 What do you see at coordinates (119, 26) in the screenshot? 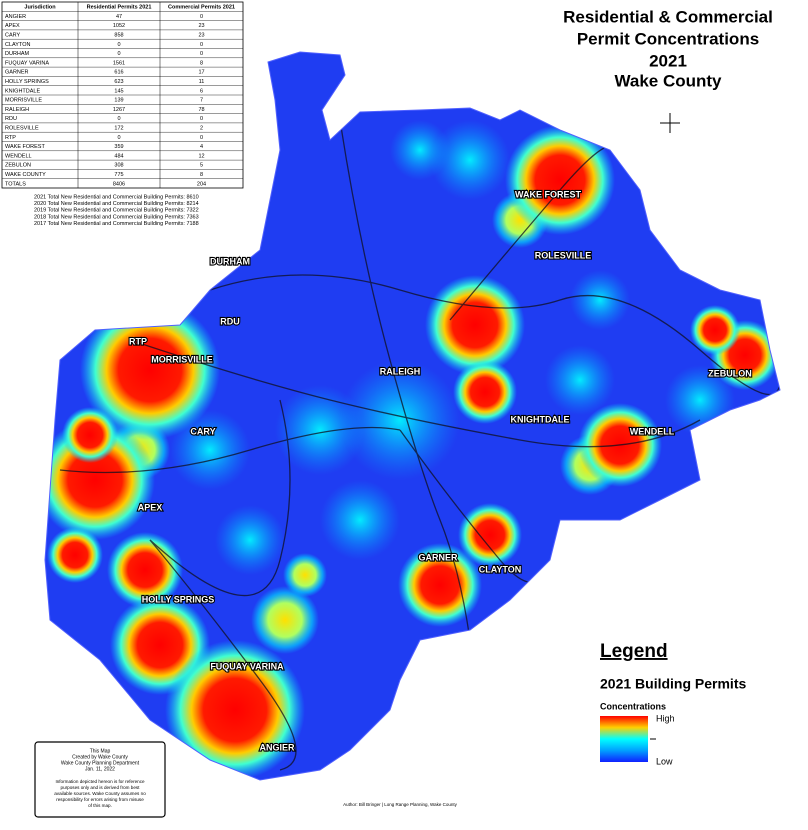
I see `table-cell: 1052` at bounding box center [119, 26].